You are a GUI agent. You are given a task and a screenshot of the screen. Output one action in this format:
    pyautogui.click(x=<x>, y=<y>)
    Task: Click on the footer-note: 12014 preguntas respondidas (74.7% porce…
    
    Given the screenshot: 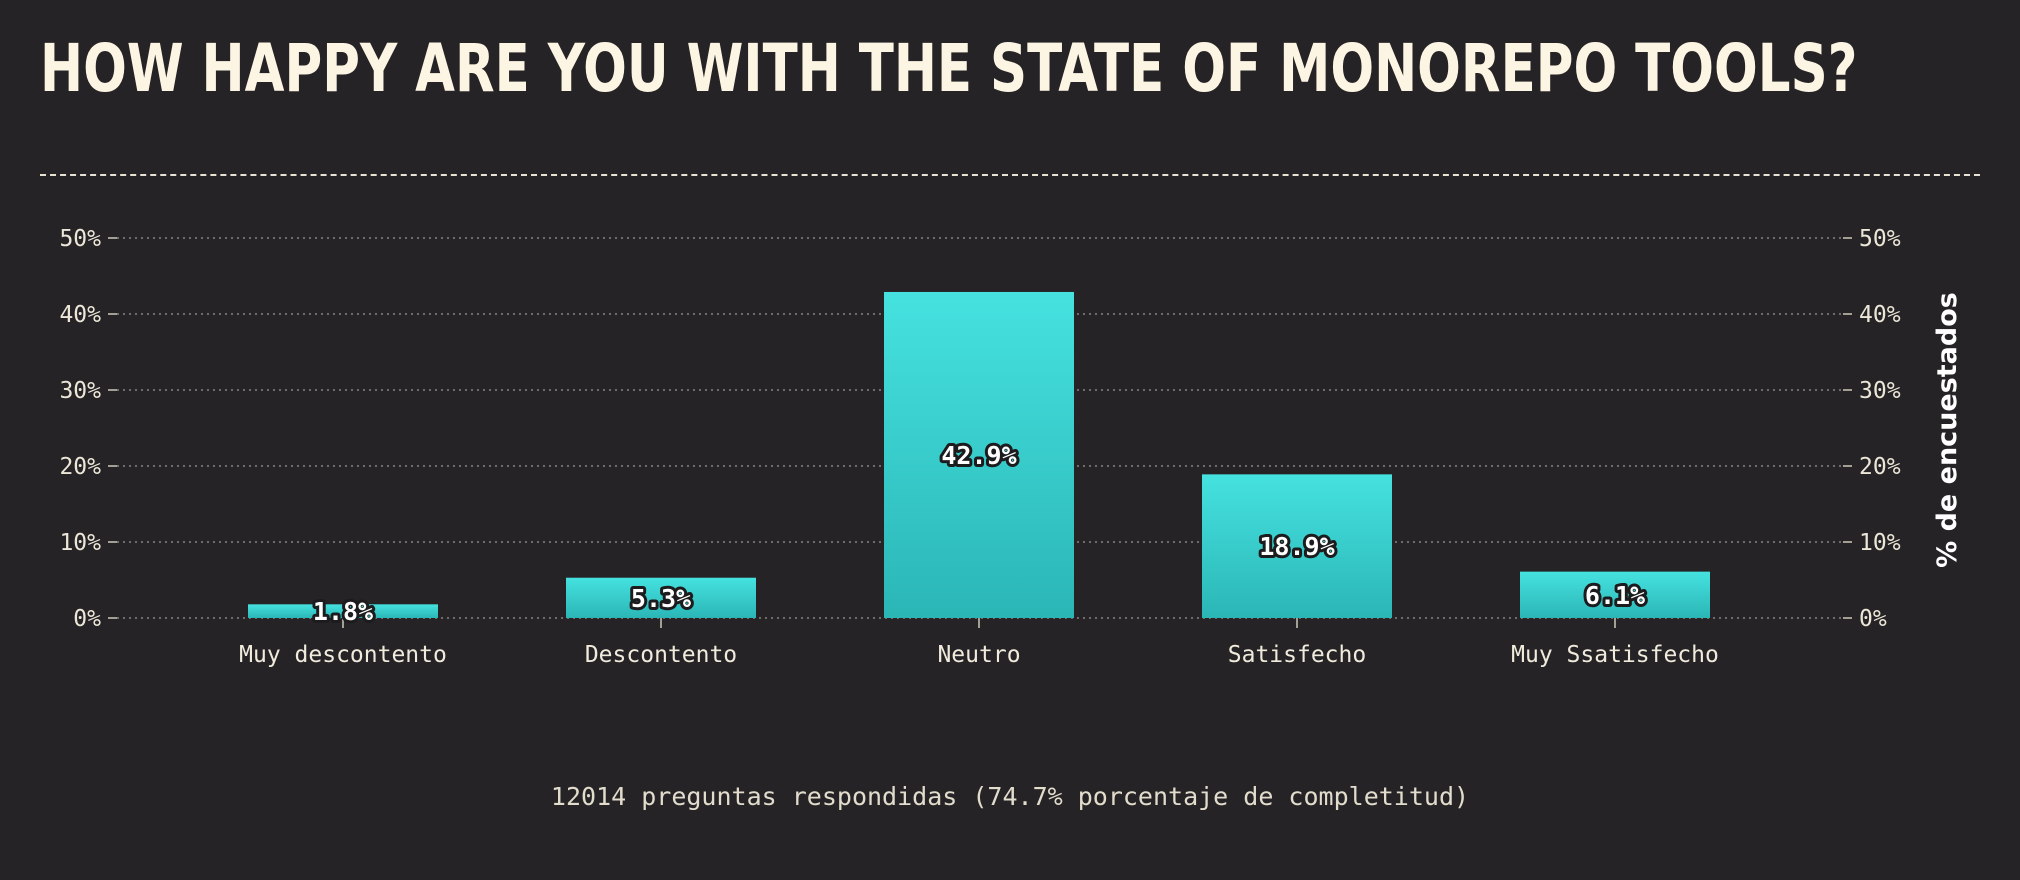 What is the action you would take?
    pyautogui.click(x=1010, y=796)
    